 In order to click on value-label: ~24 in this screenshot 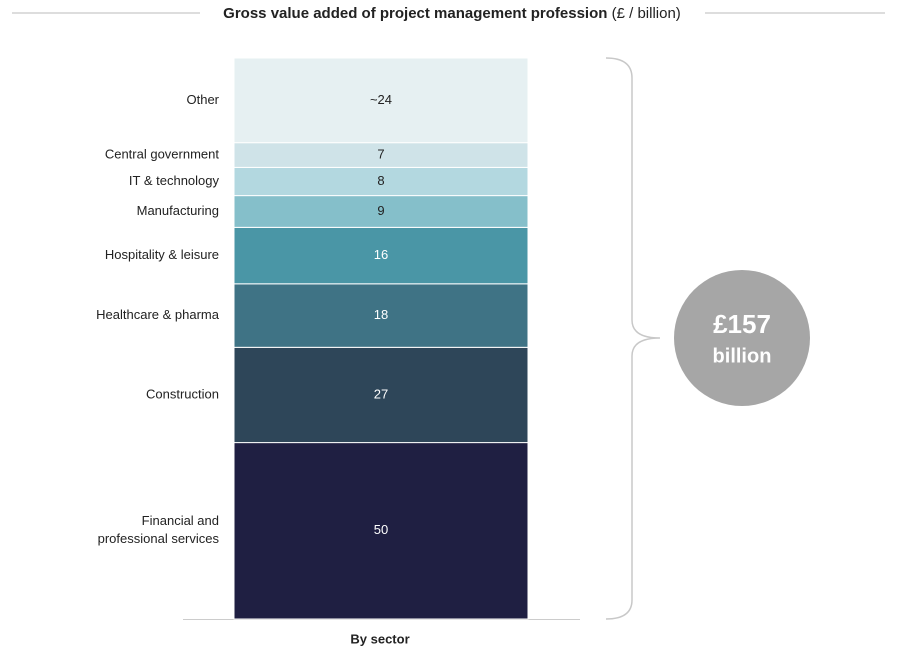, I will do `click(381, 99)`.